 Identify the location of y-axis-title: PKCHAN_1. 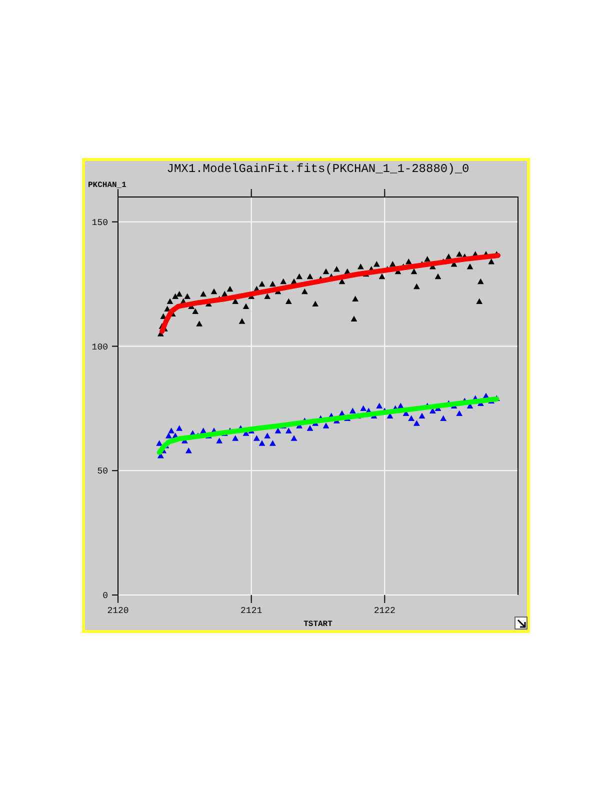
(107, 185).